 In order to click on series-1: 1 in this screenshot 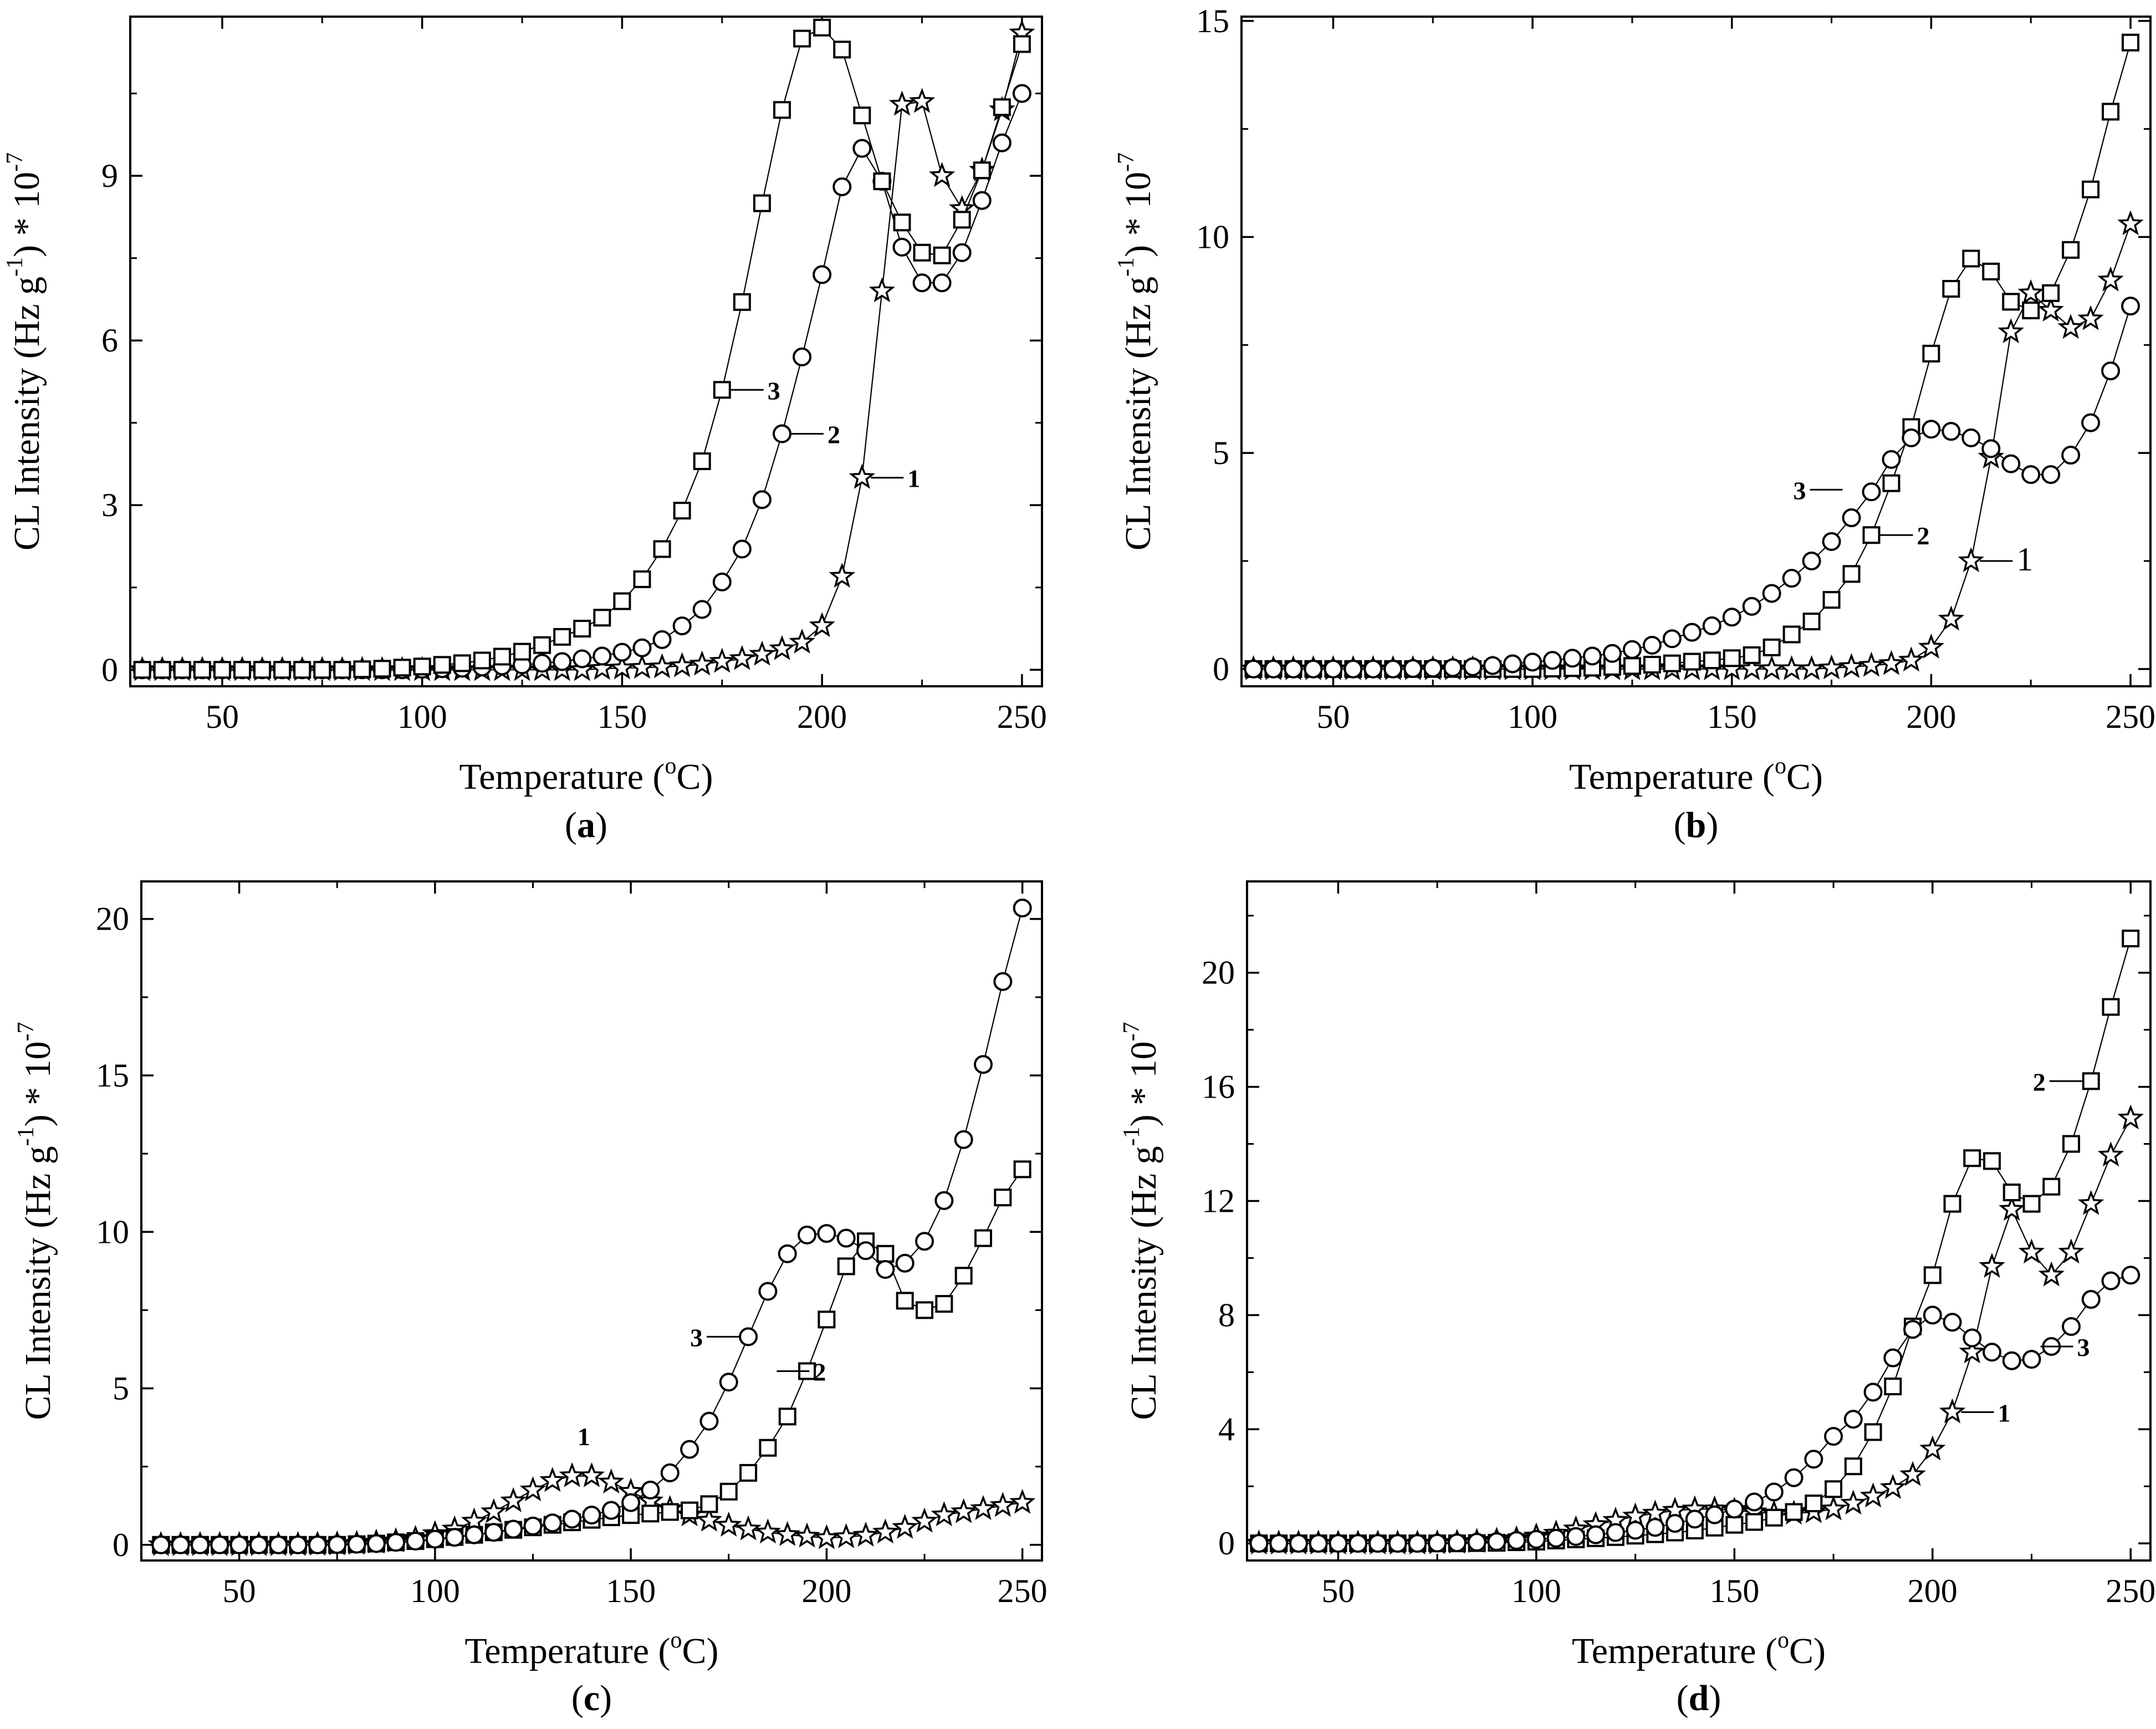, I will do `click(1692, 446)`.